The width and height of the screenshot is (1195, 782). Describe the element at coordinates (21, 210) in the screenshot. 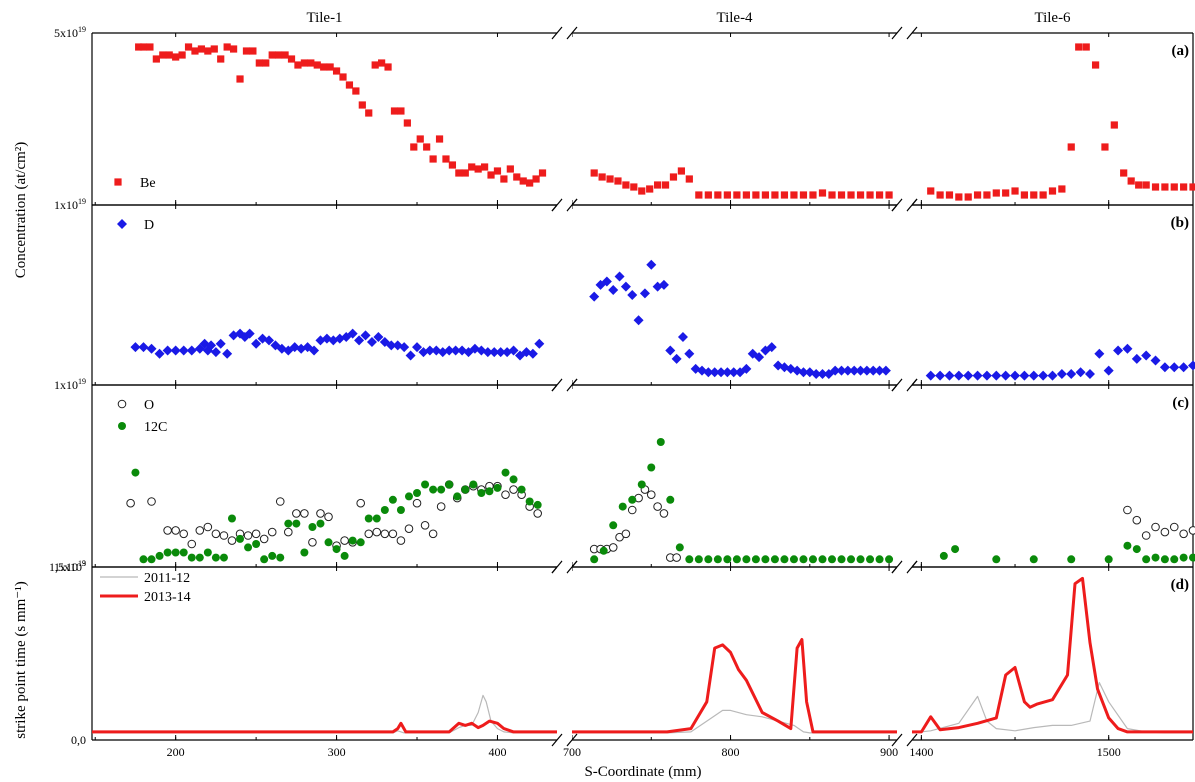

I see `y-axis-title-concentration: Concentration (at/cm²)` at that location.